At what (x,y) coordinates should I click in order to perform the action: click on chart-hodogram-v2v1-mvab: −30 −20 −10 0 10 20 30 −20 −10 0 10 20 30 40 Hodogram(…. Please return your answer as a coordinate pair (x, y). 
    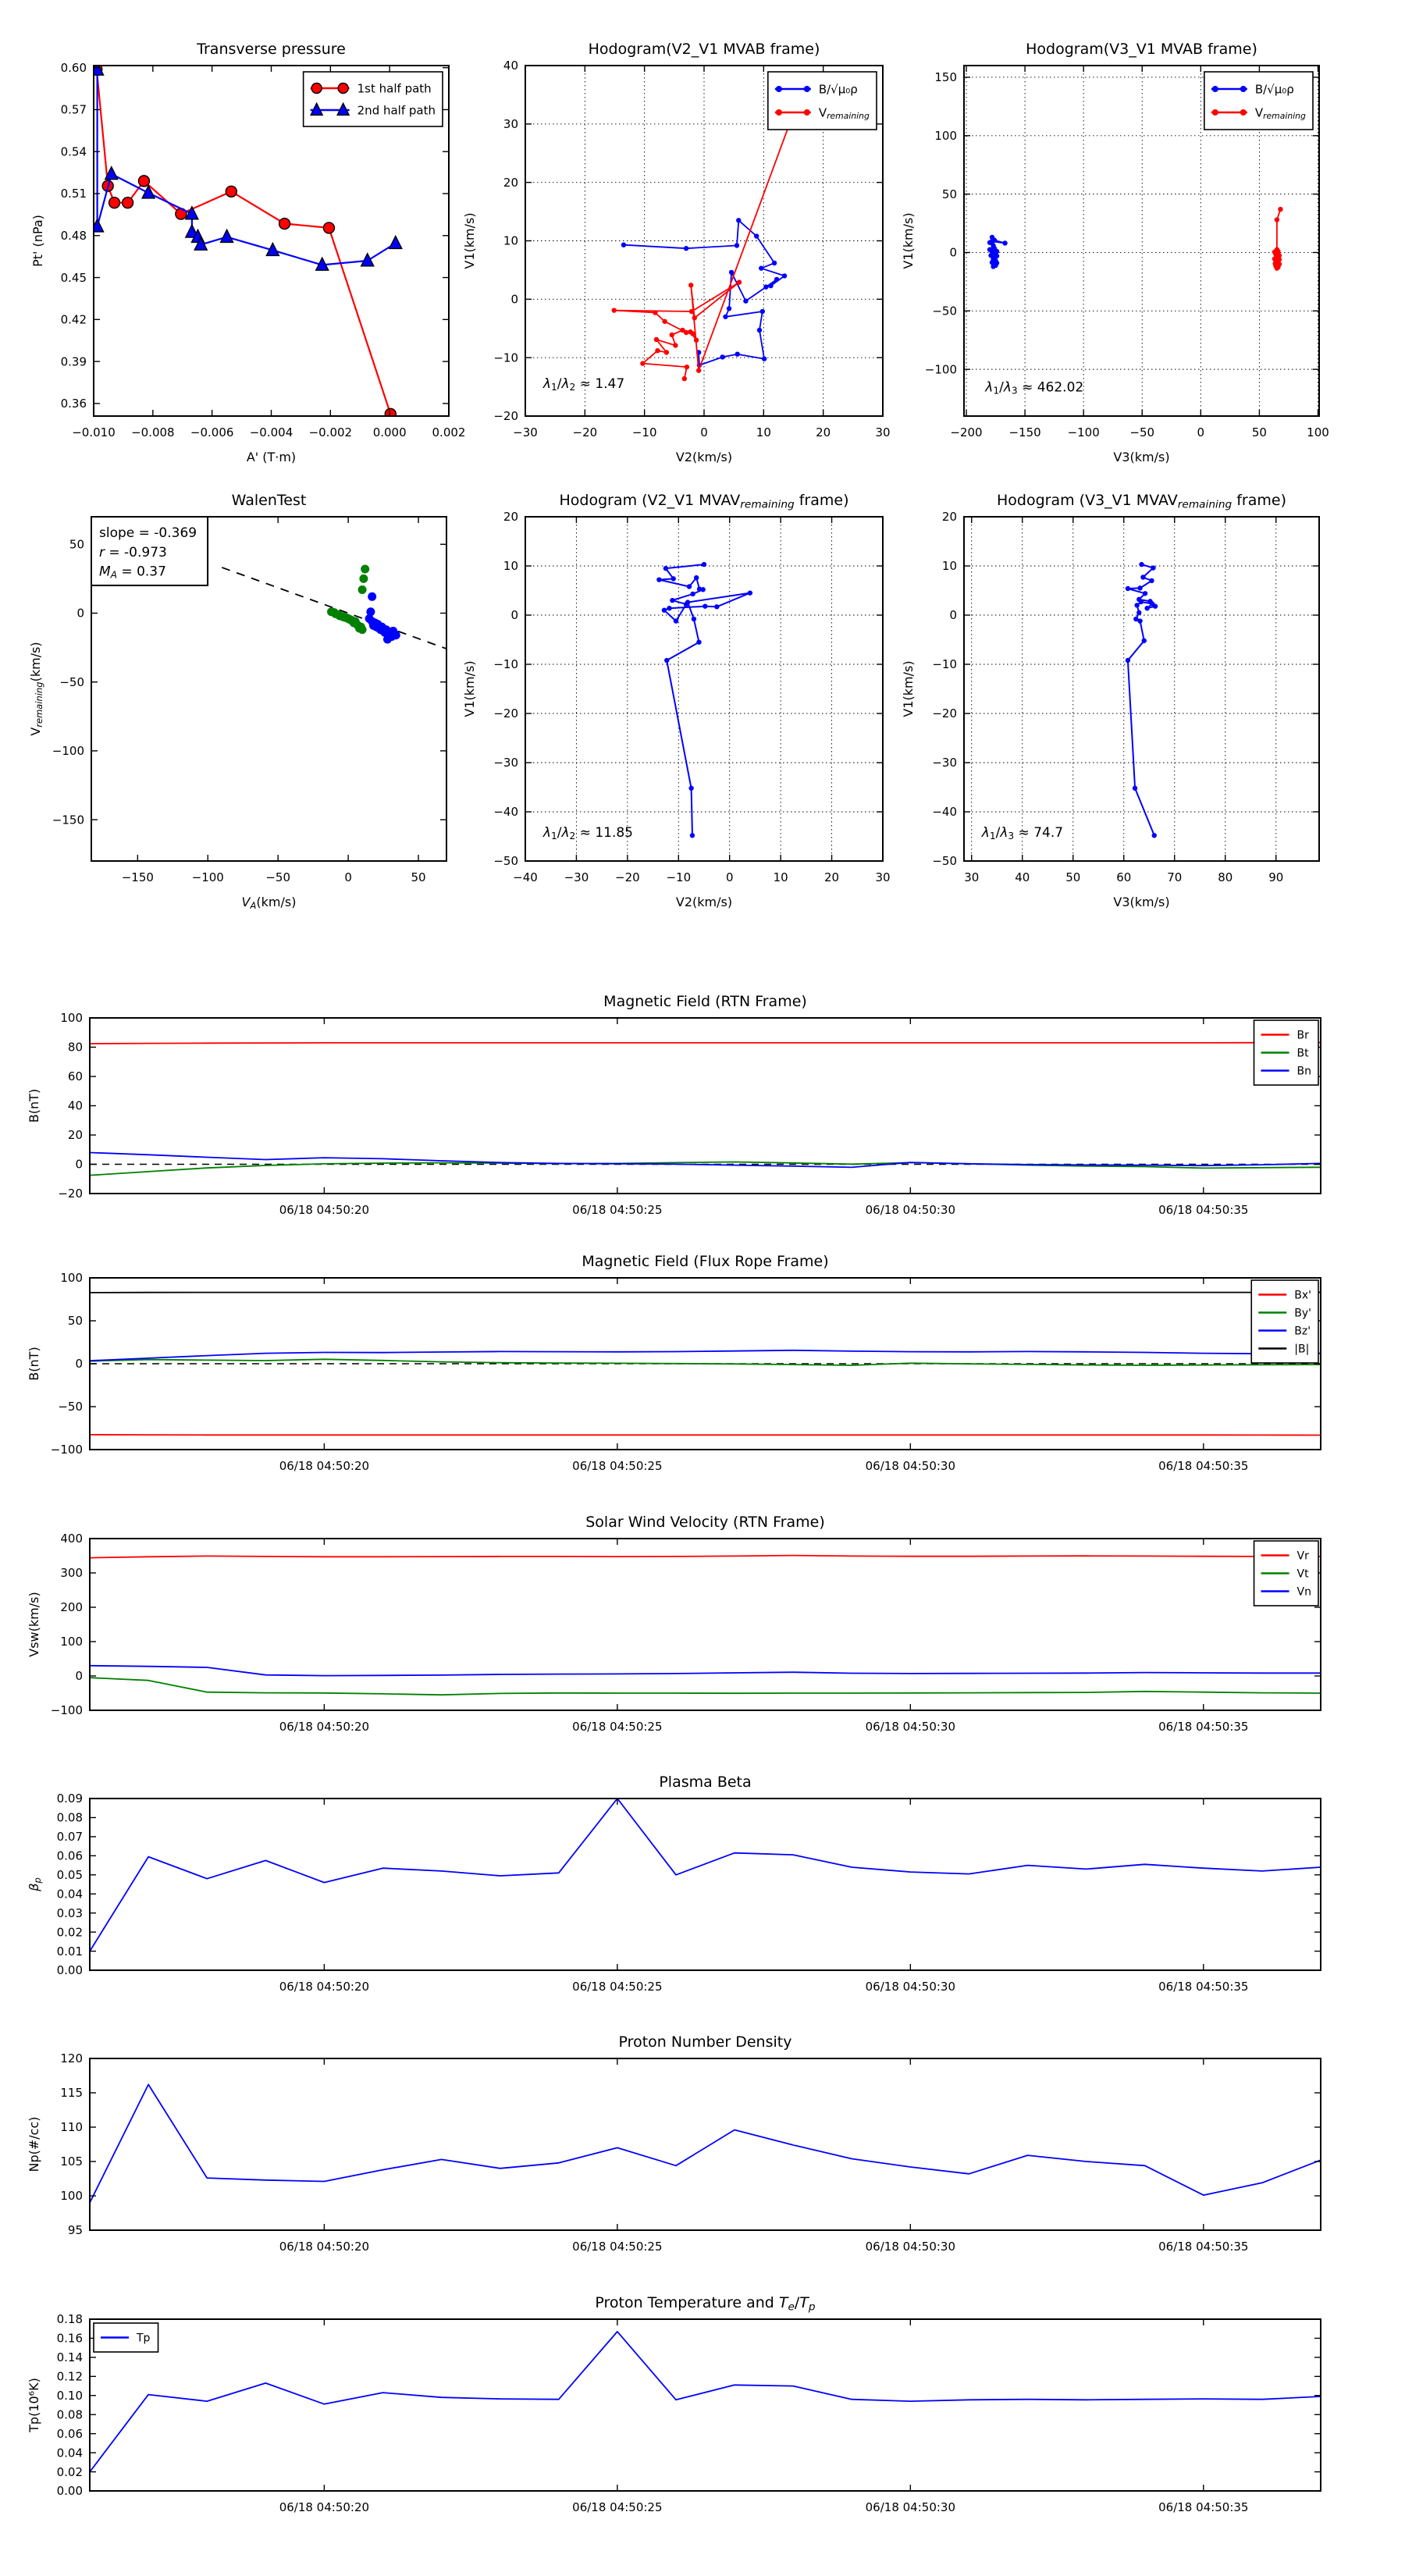
    Looking at the image, I should click on (677, 252).